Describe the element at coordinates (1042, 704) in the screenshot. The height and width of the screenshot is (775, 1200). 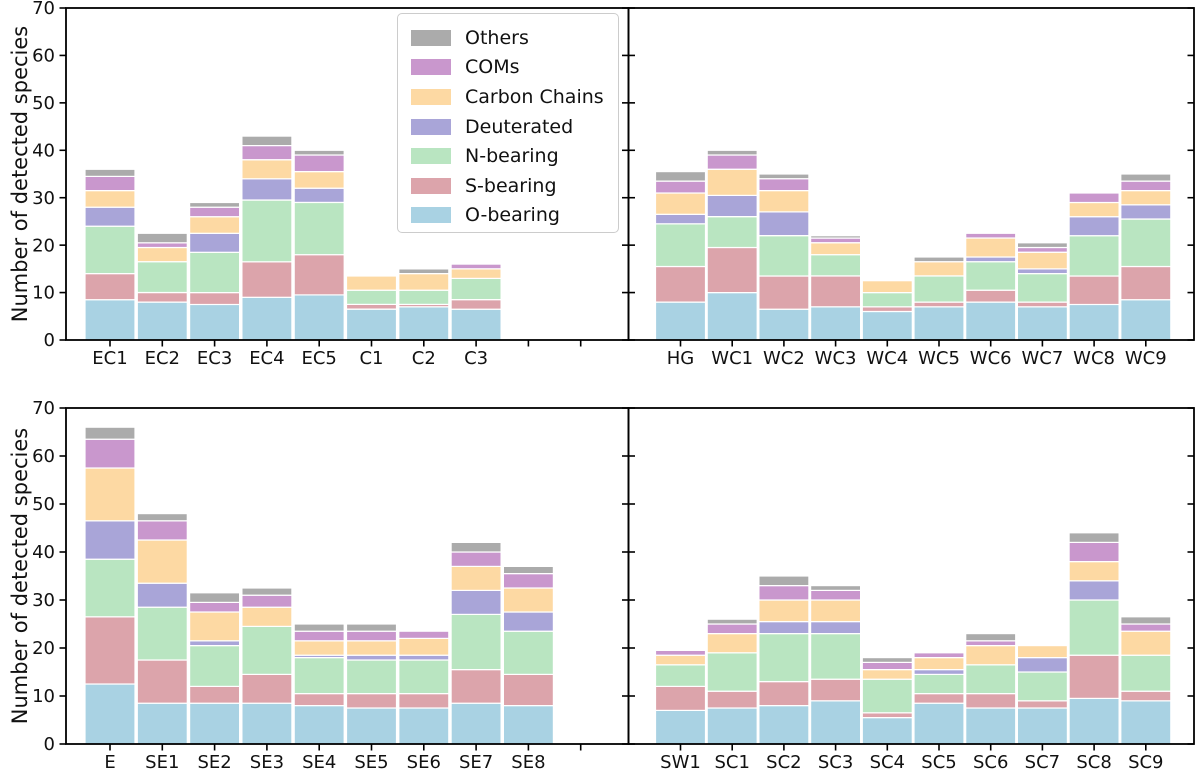
I see `bar-segment-SC7-s-bearing` at that location.